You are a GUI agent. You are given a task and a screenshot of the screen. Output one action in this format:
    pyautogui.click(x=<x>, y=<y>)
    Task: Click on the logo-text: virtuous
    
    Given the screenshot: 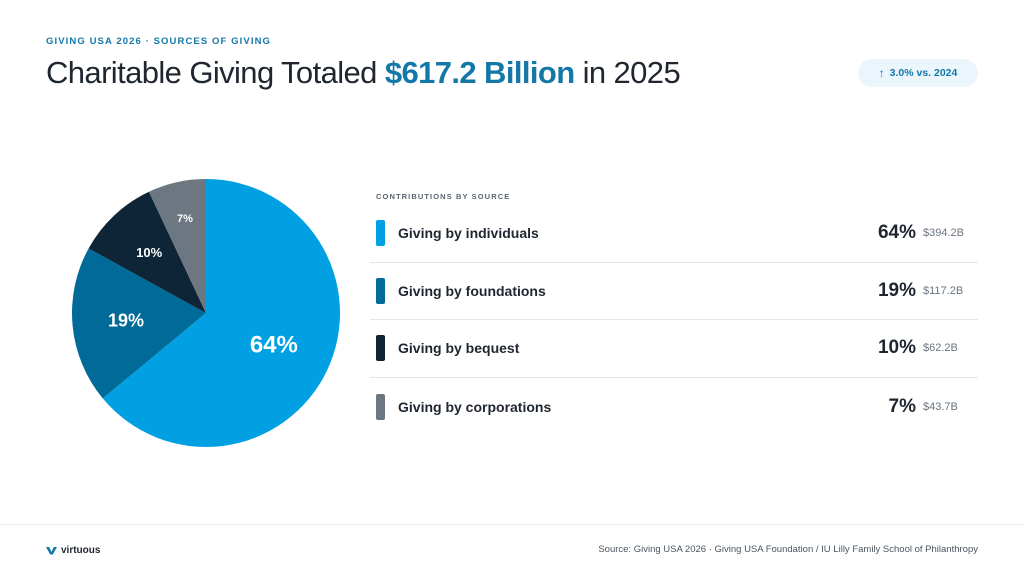 What is the action you would take?
    pyautogui.click(x=81, y=550)
    